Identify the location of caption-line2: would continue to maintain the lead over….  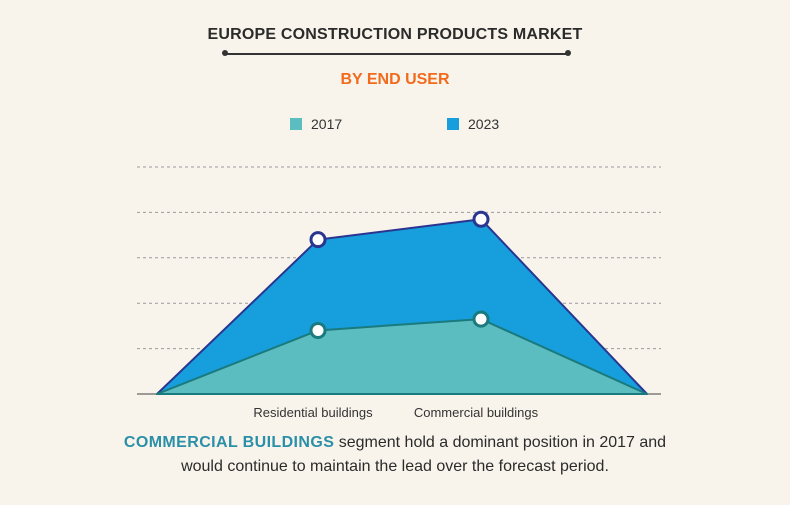
(395, 466).